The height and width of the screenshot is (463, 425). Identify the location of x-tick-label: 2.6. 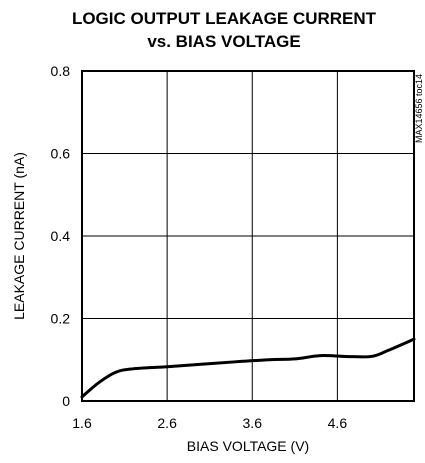
(167, 423).